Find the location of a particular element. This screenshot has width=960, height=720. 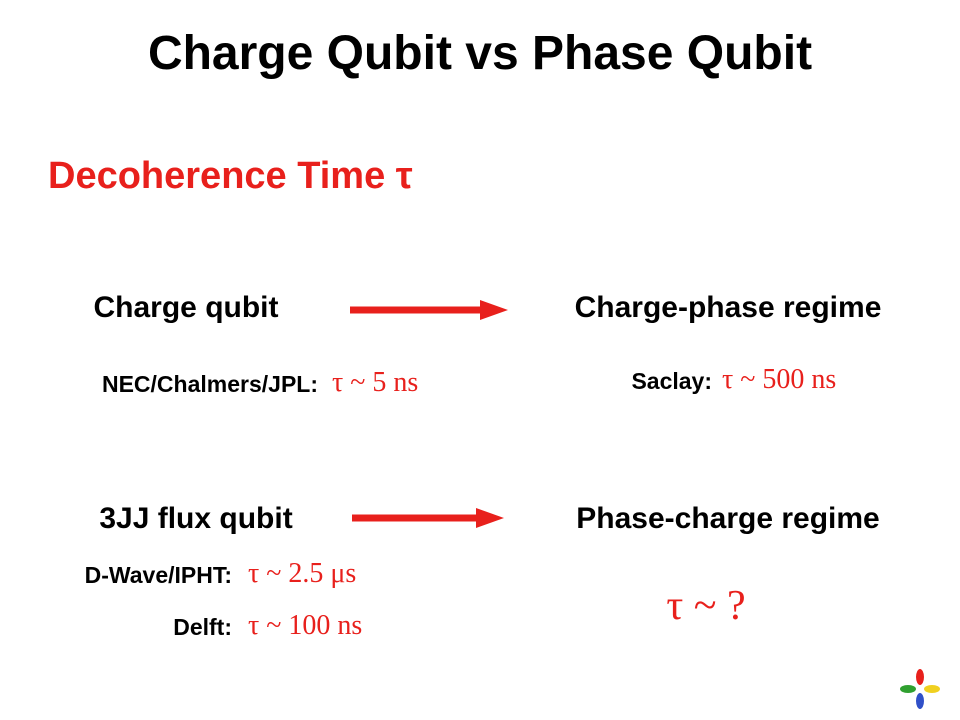

result-label: D-Wave/IPHT: is located at coordinates (158, 575).